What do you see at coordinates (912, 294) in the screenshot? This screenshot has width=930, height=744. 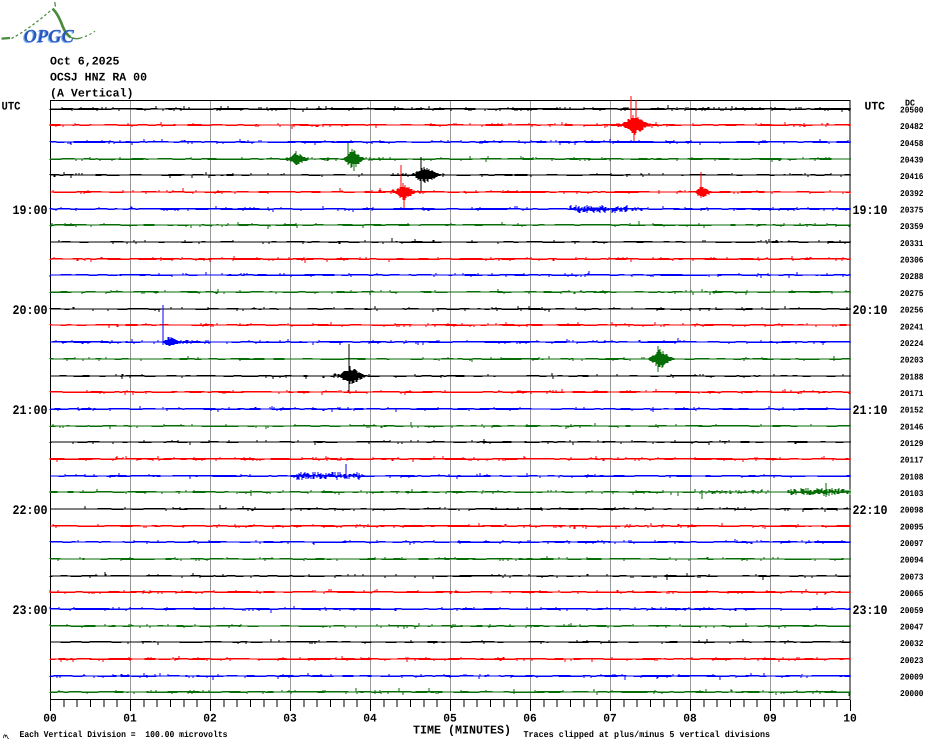 I see `svg-text: 20275` at bounding box center [912, 294].